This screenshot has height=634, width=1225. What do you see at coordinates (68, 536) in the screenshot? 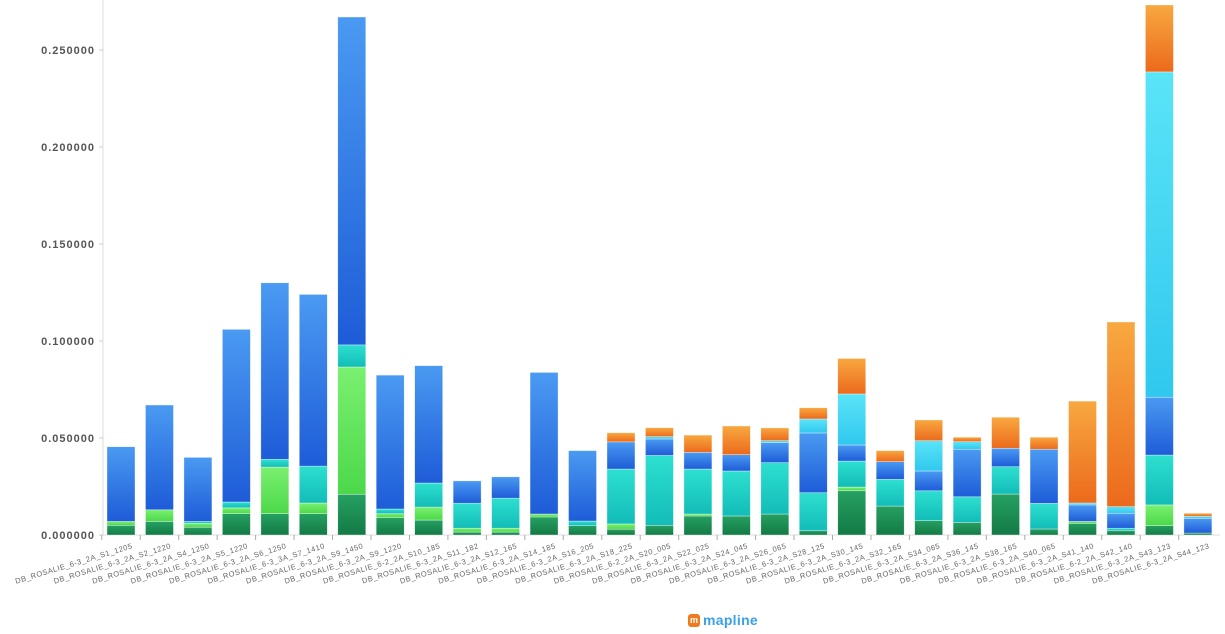
I see `y-tick-label: 0.000000` at bounding box center [68, 536].